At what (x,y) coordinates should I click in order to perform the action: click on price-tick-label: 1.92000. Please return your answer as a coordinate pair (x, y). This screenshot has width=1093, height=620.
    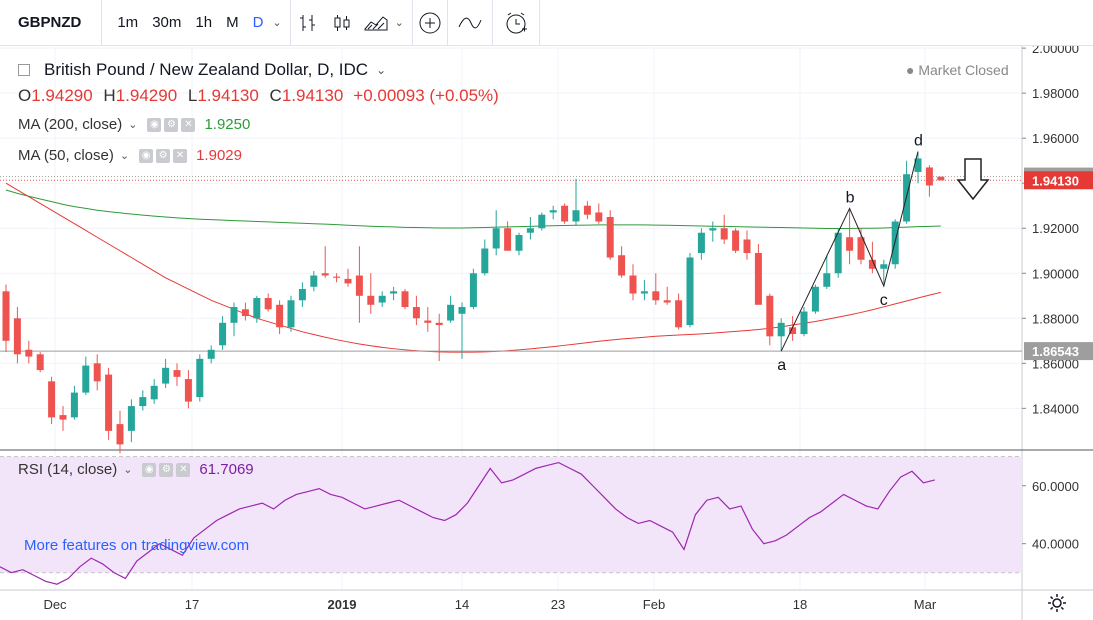
    Looking at the image, I should click on (1055, 228).